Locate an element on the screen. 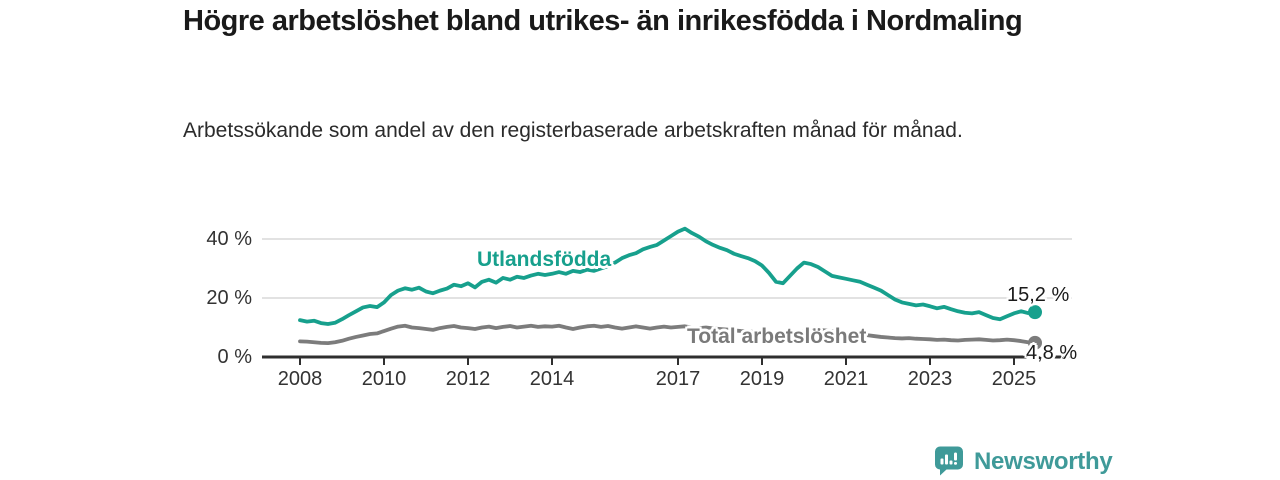  x-tick-label: 2023 is located at coordinates (930, 379).